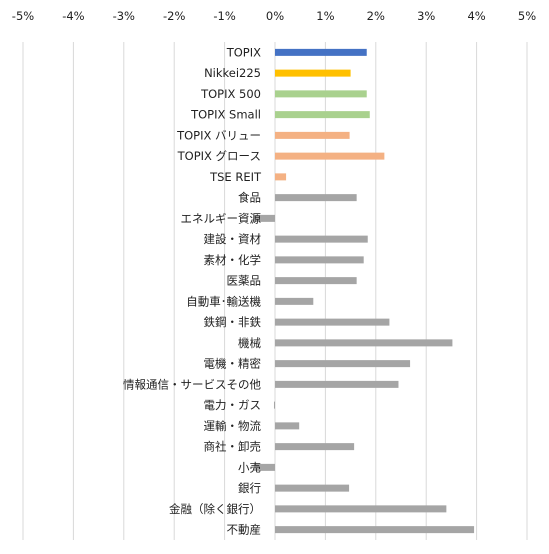  I want to click on category-label: 鉄鋼・非鉄, so click(233, 322).